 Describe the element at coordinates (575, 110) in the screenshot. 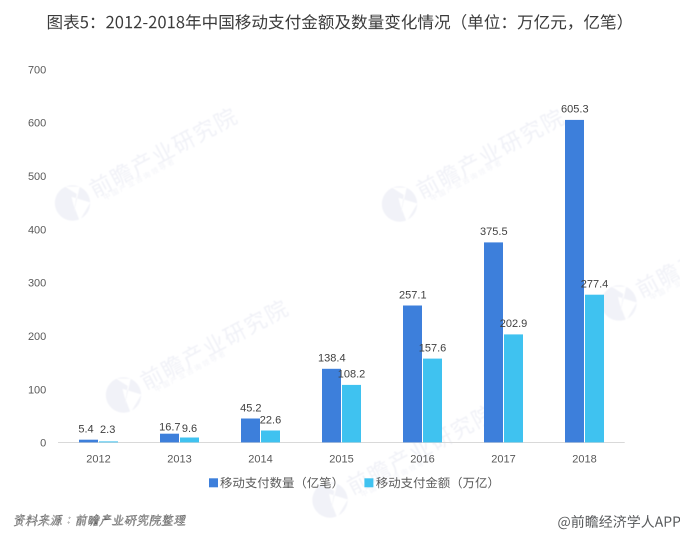

I see `svg-text: 605.3` at that location.